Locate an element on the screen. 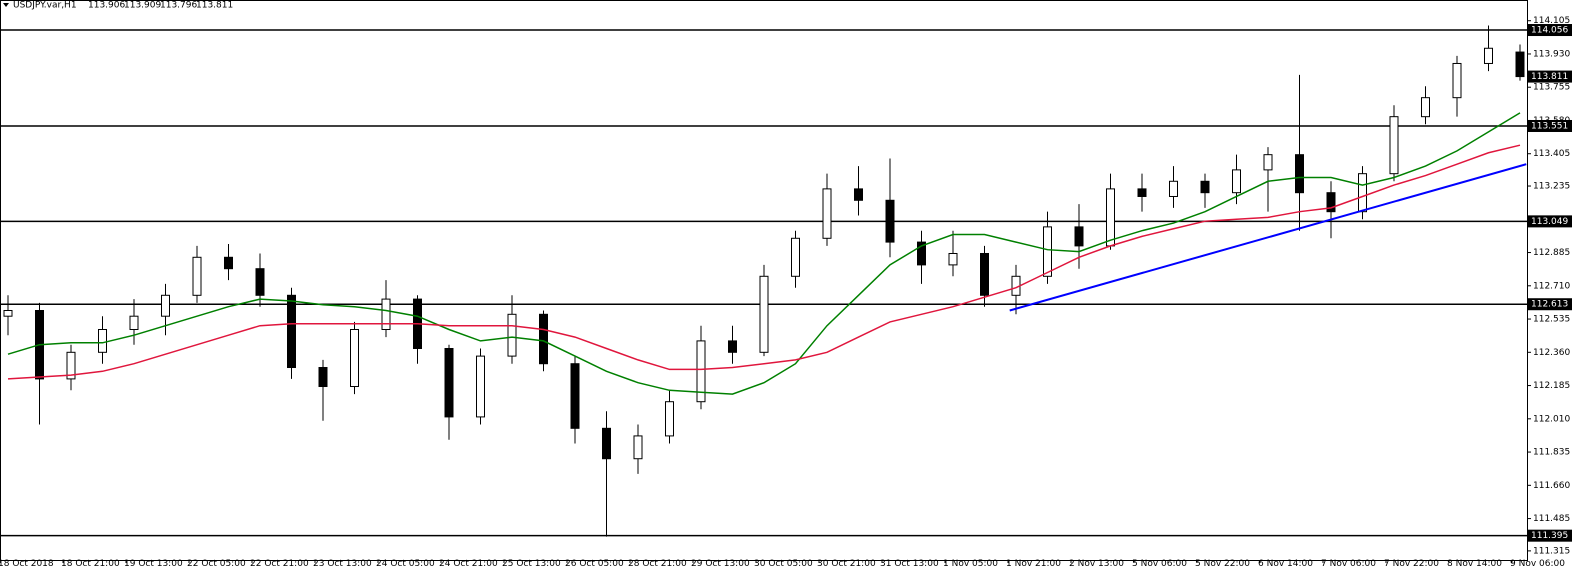  x-tick-label: 9 Nov 06:00 is located at coordinates (1537, 563).